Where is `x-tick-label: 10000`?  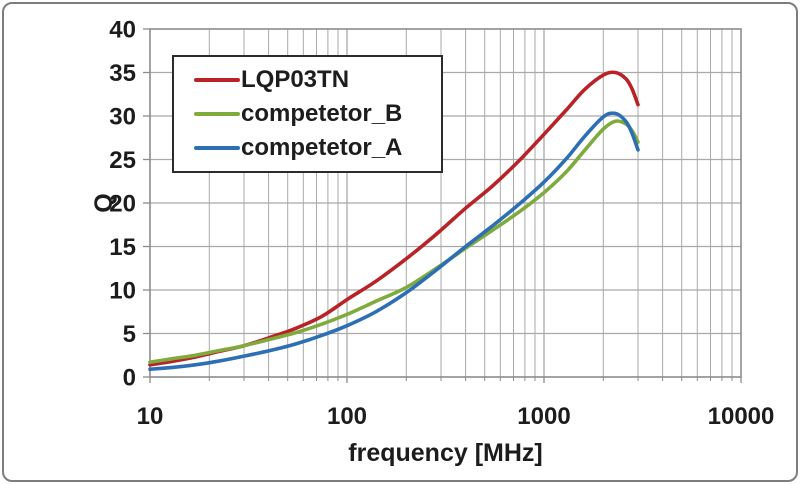 x-tick-label: 10000 is located at coordinates (741, 416).